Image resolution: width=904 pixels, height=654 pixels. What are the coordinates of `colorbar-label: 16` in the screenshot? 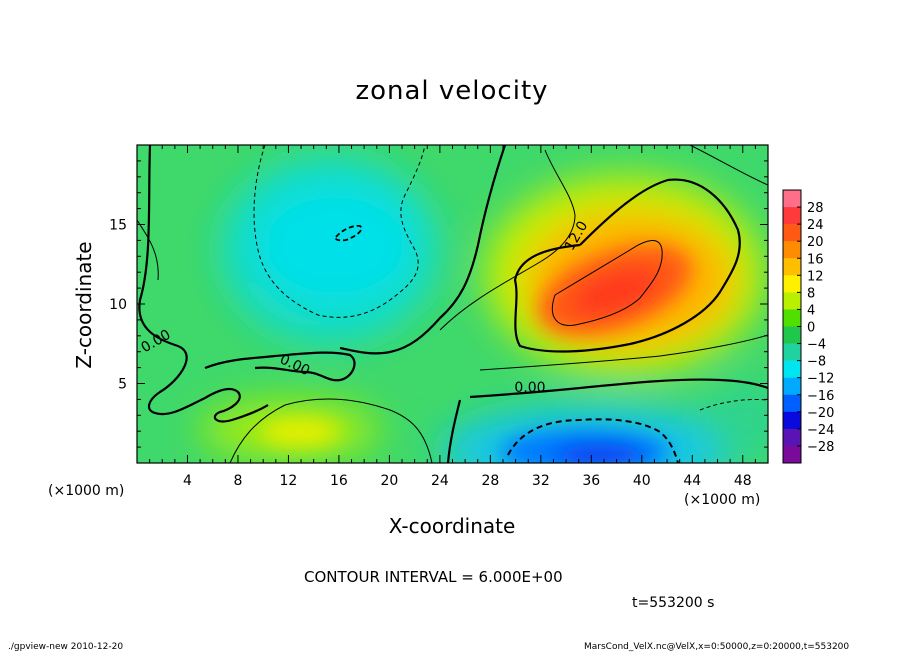 It's located at (815, 259).